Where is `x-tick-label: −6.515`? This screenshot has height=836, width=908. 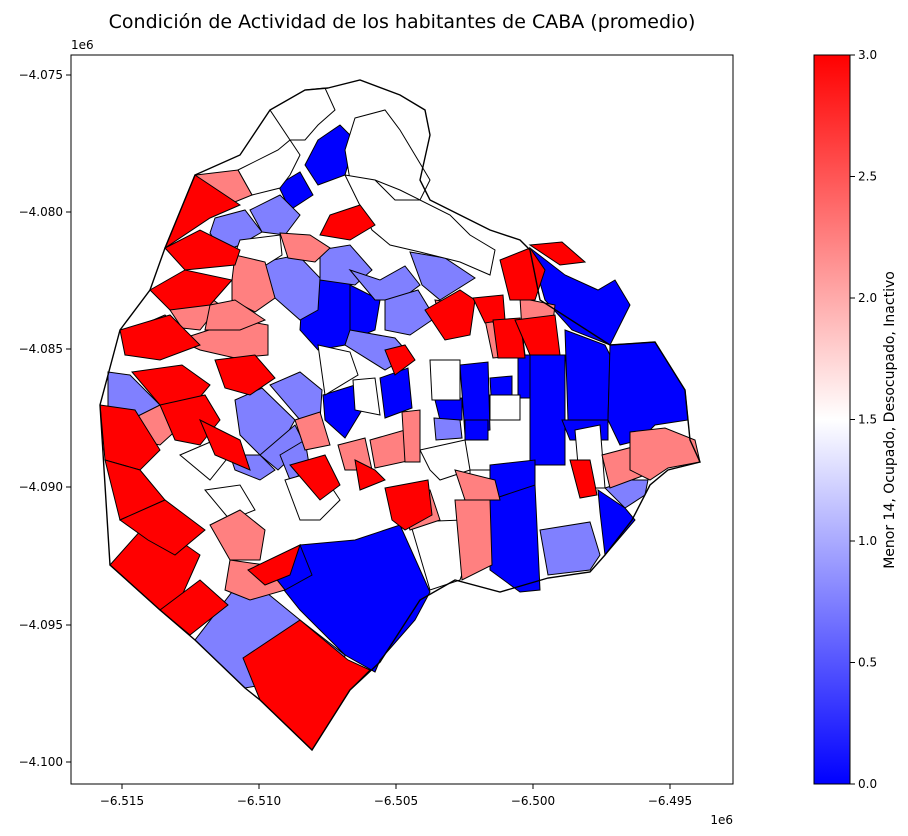
x-tick-label: −6.515 is located at coordinates (122, 801).